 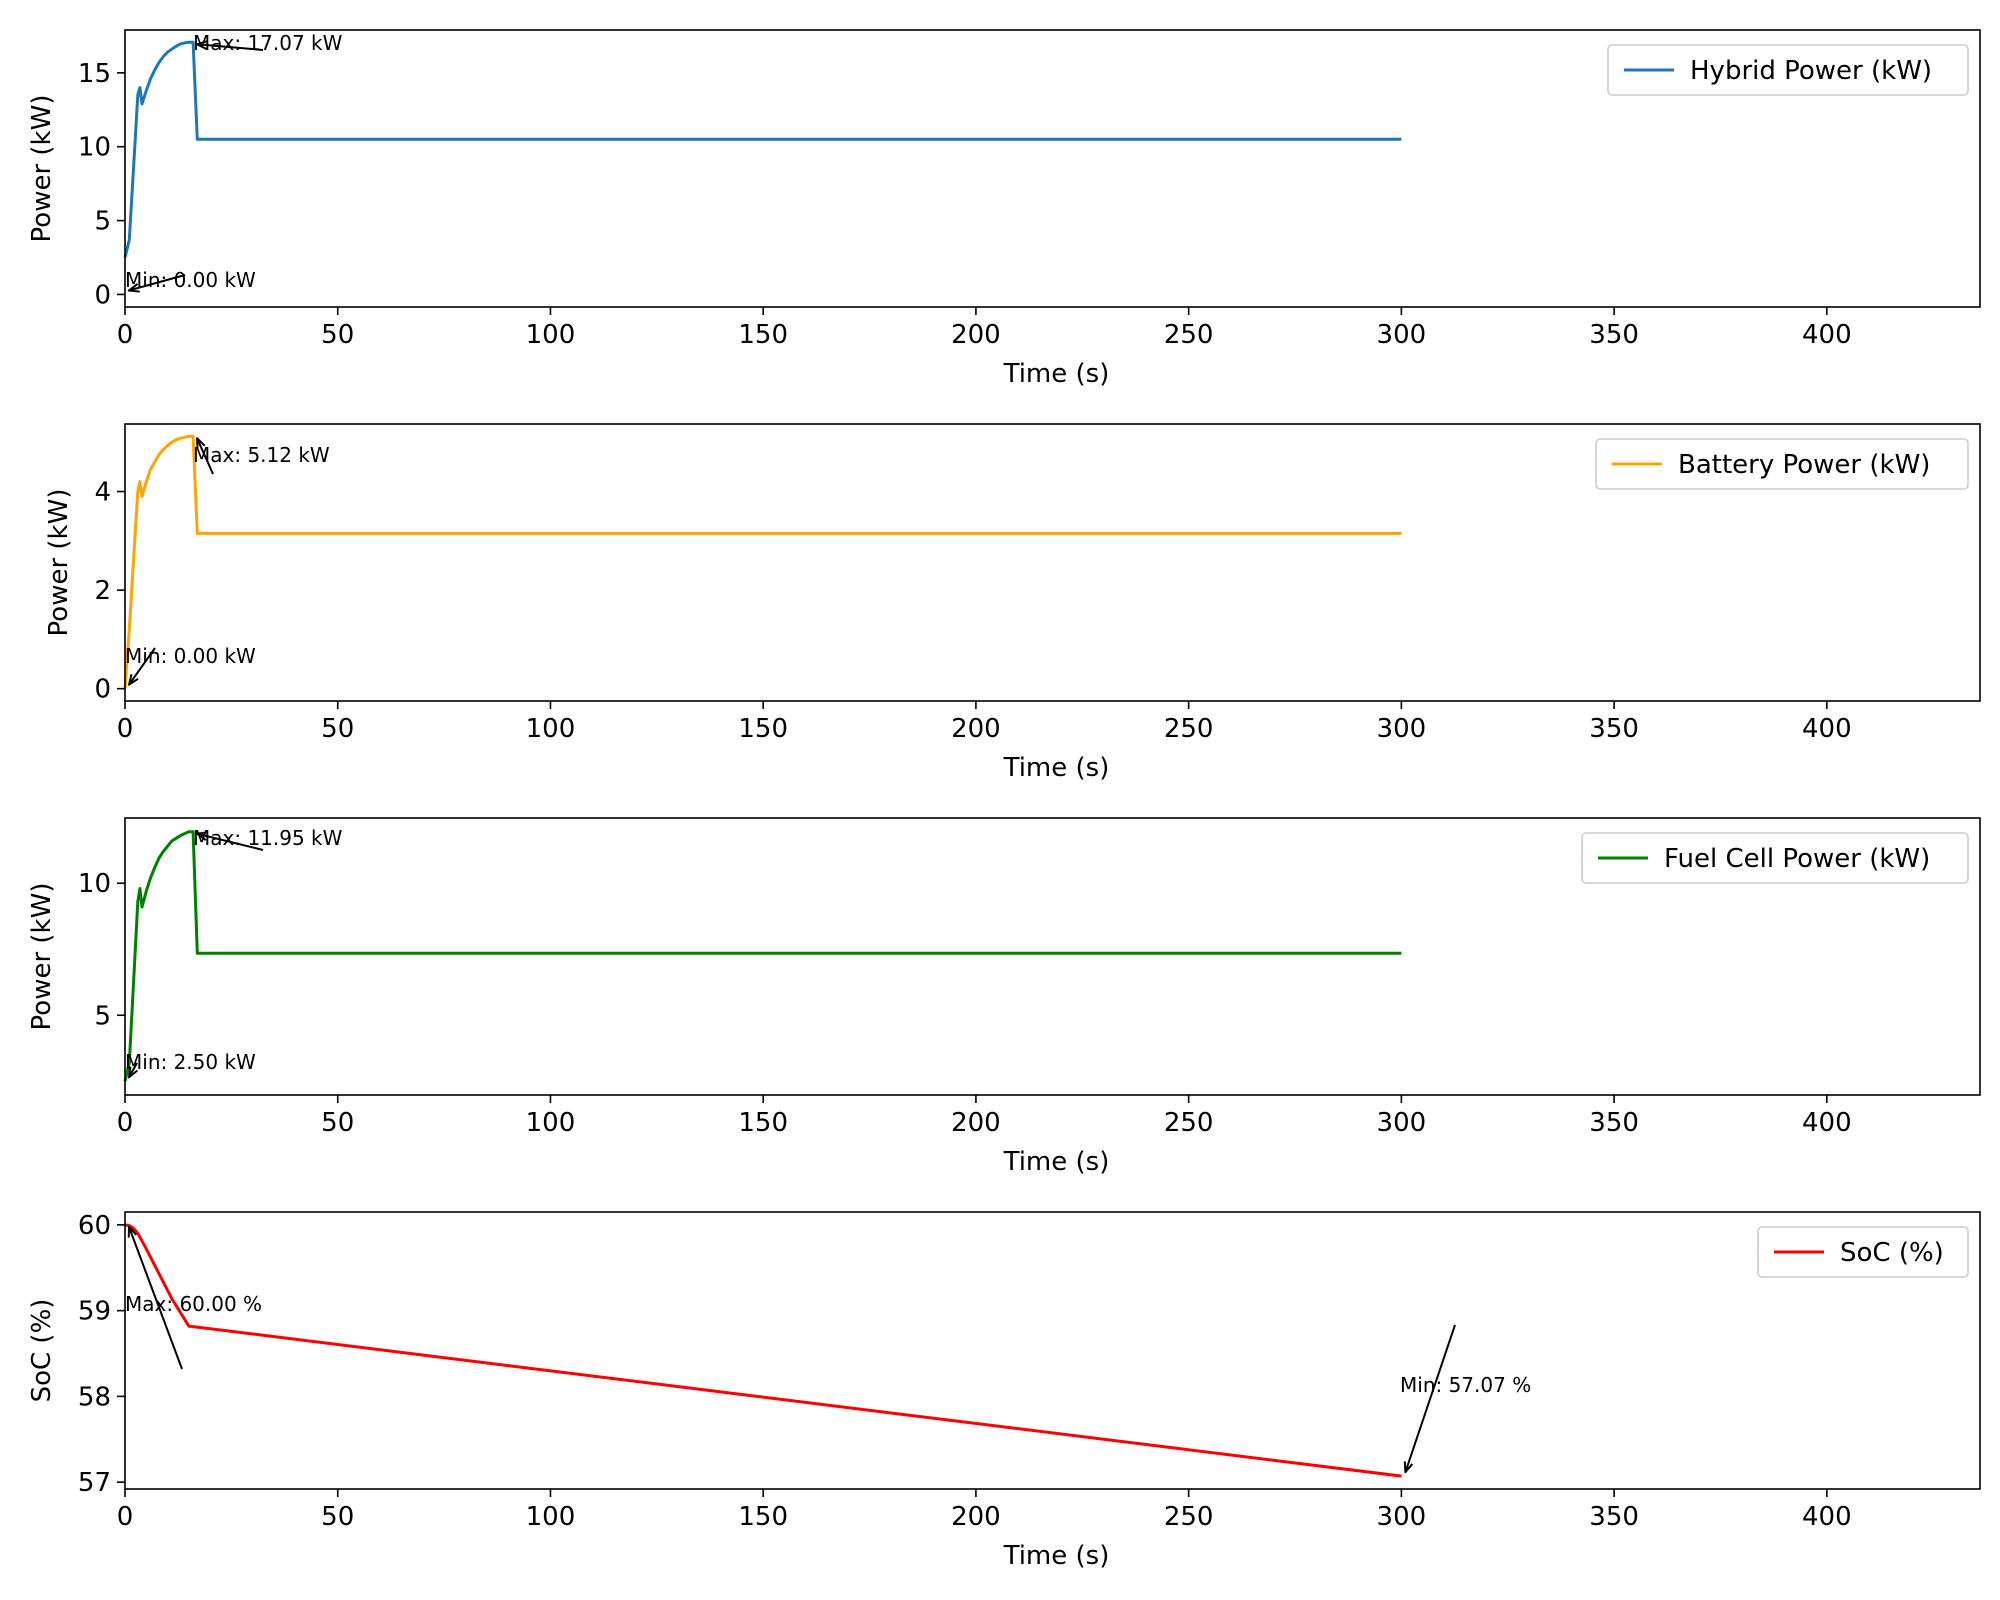 I want to click on annotation-label: Max: 17.07 kW, so click(x=268, y=43).